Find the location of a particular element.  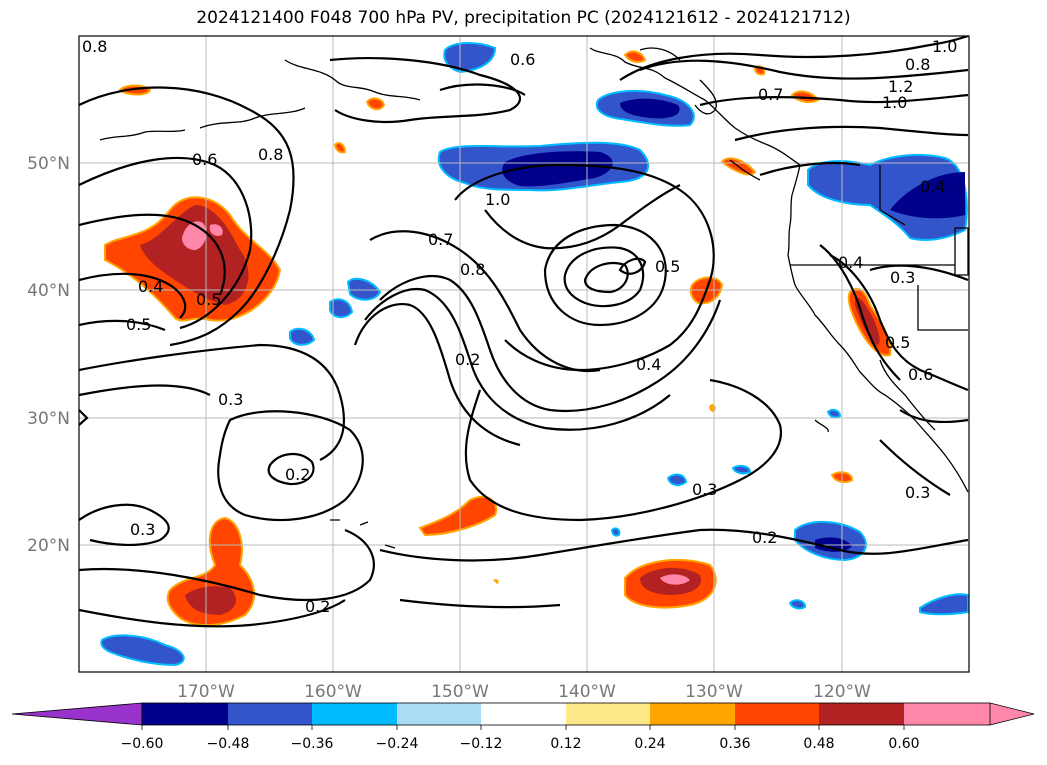

colorbar-tick: 0.12 is located at coordinates (565, 744).